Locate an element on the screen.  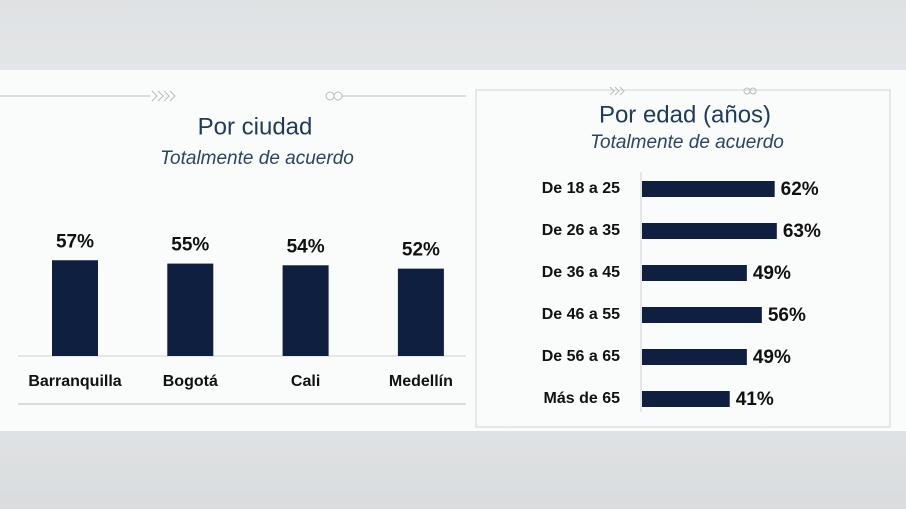
value-label: 57% is located at coordinates (75, 241).